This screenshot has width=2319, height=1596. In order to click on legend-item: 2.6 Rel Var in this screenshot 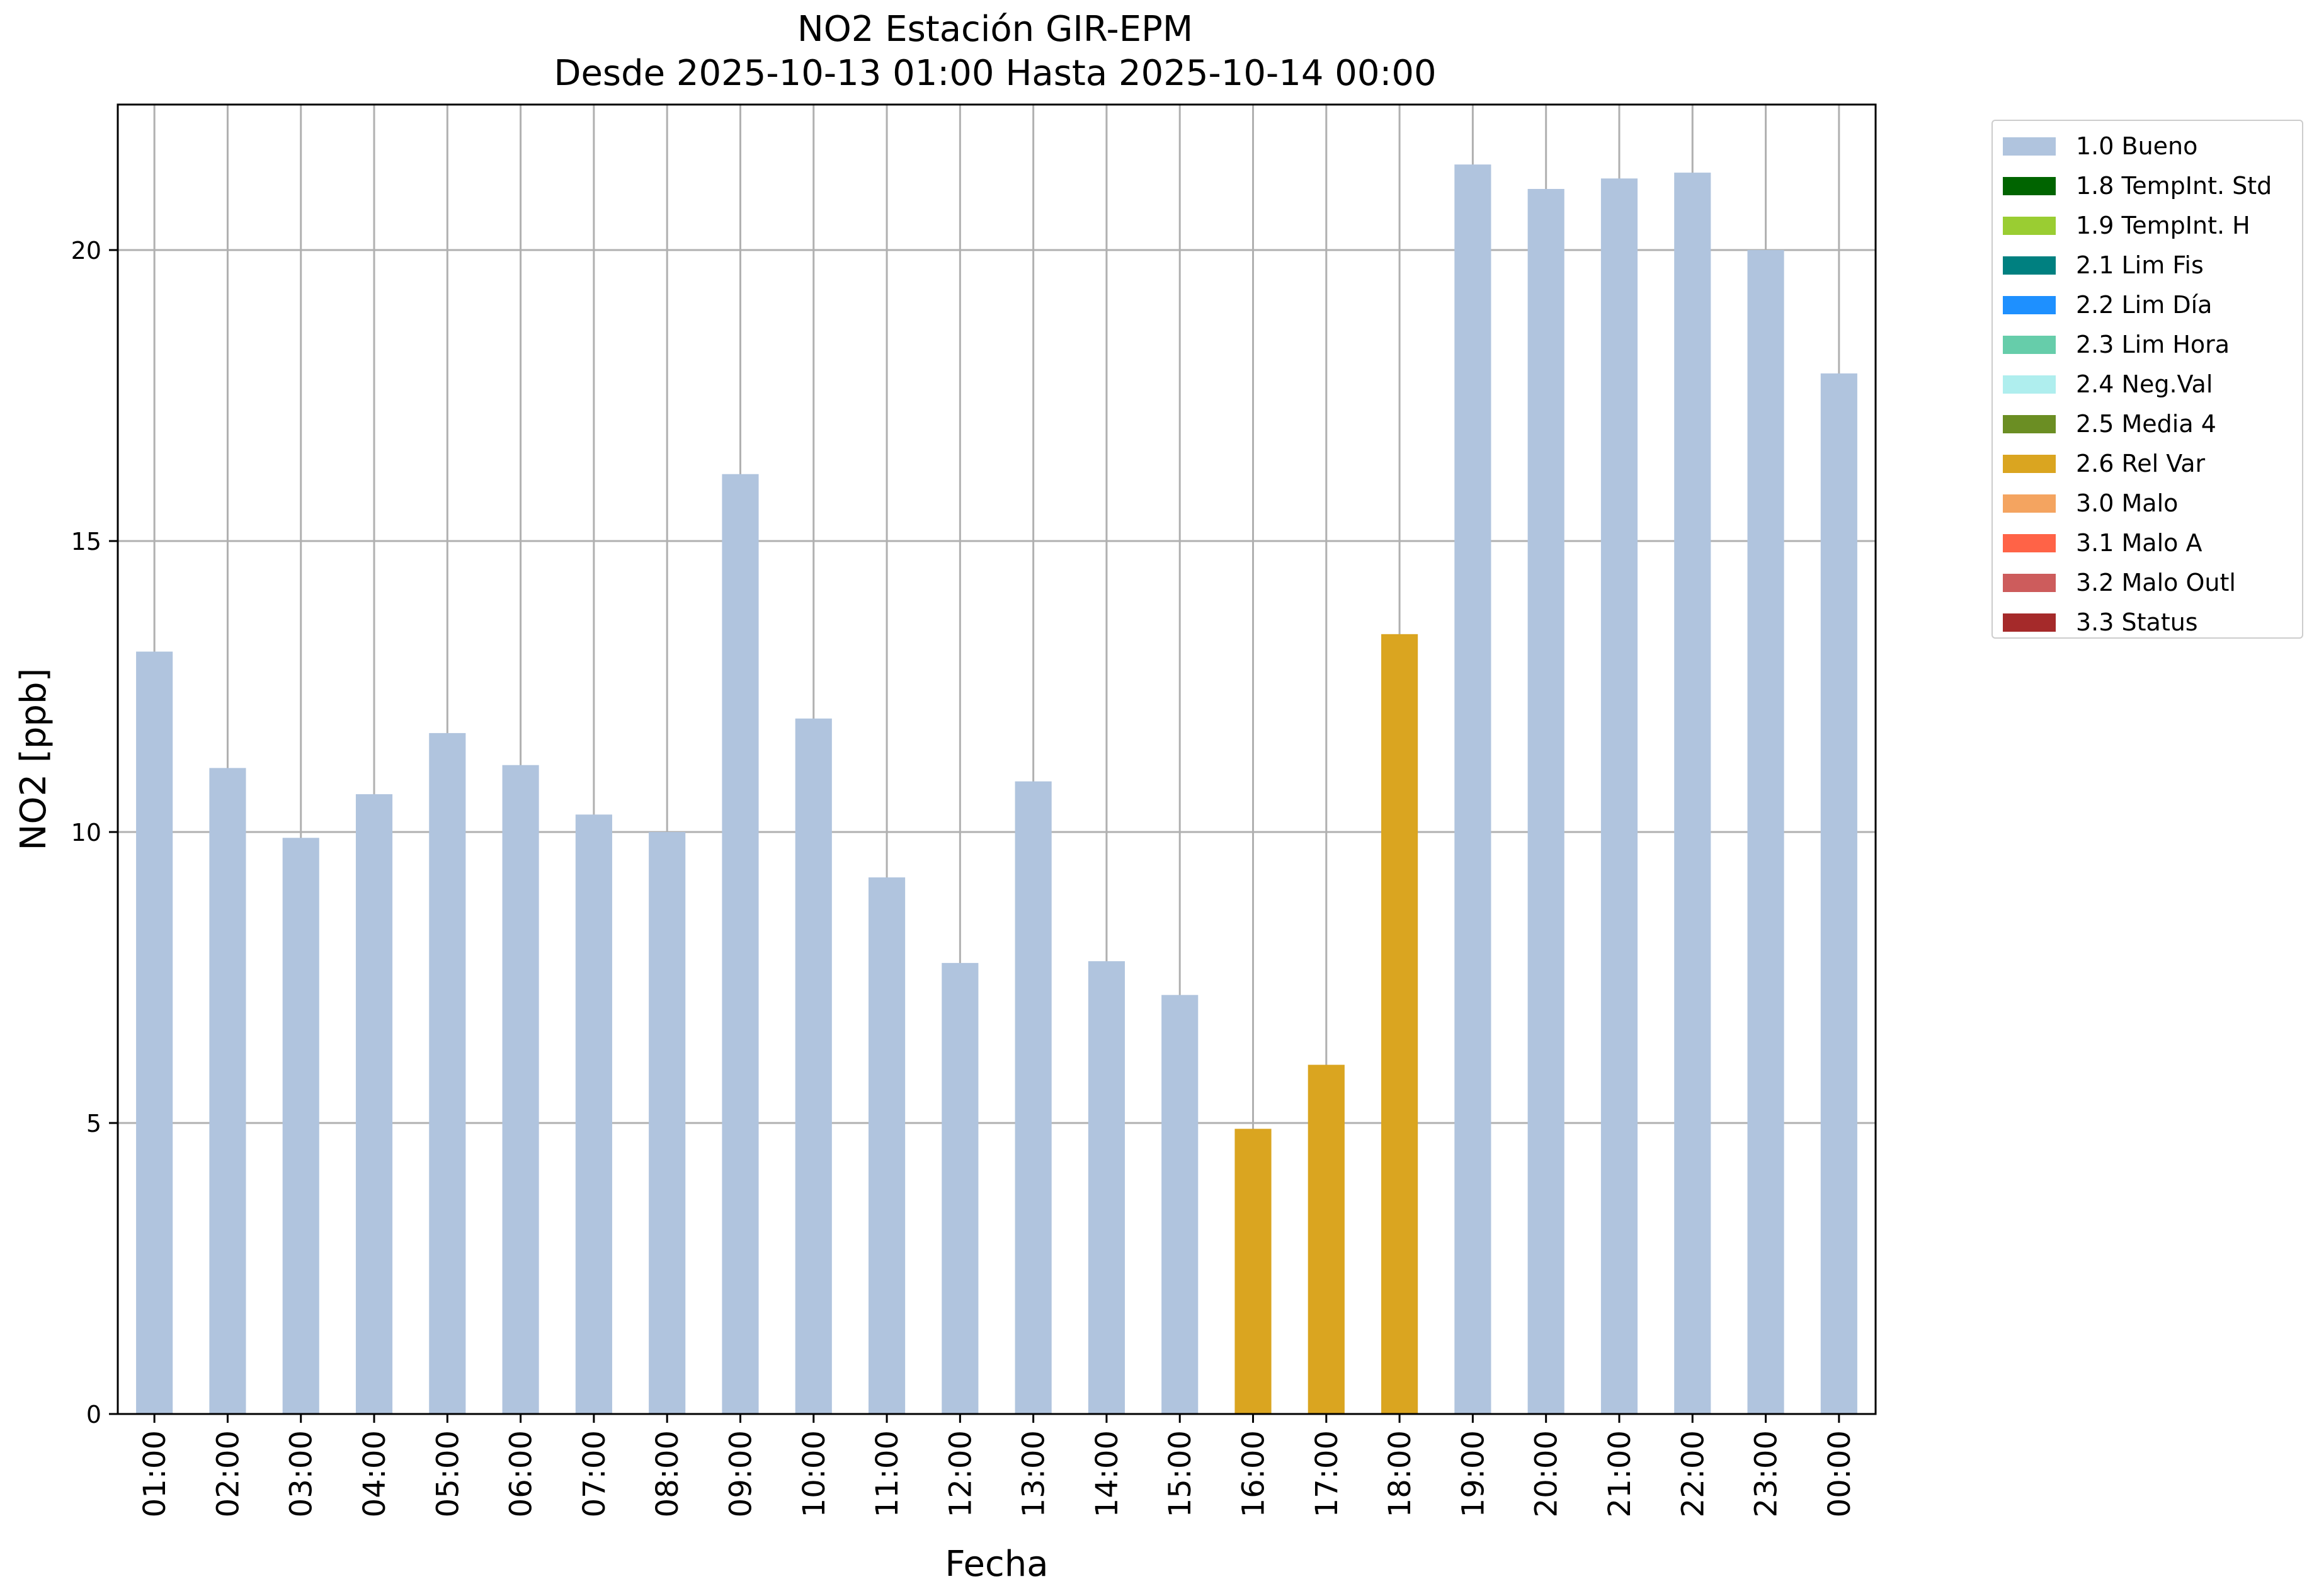, I will do `click(2147, 464)`.